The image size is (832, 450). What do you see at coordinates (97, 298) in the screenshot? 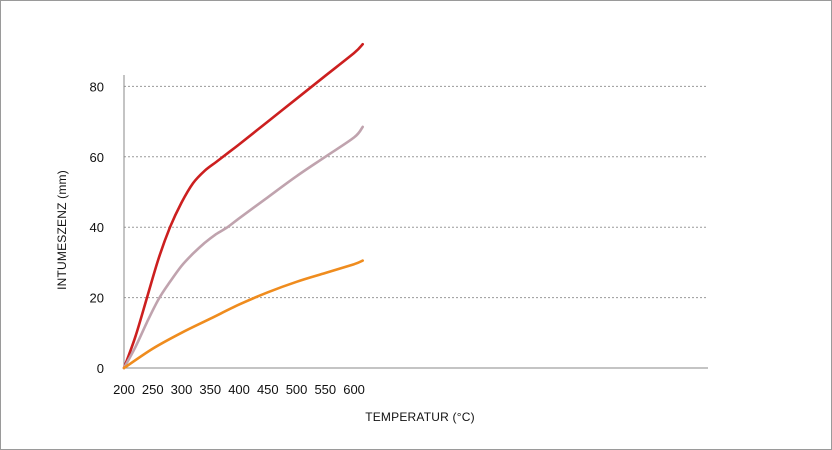
I see `y-tick-label: 20` at bounding box center [97, 298].